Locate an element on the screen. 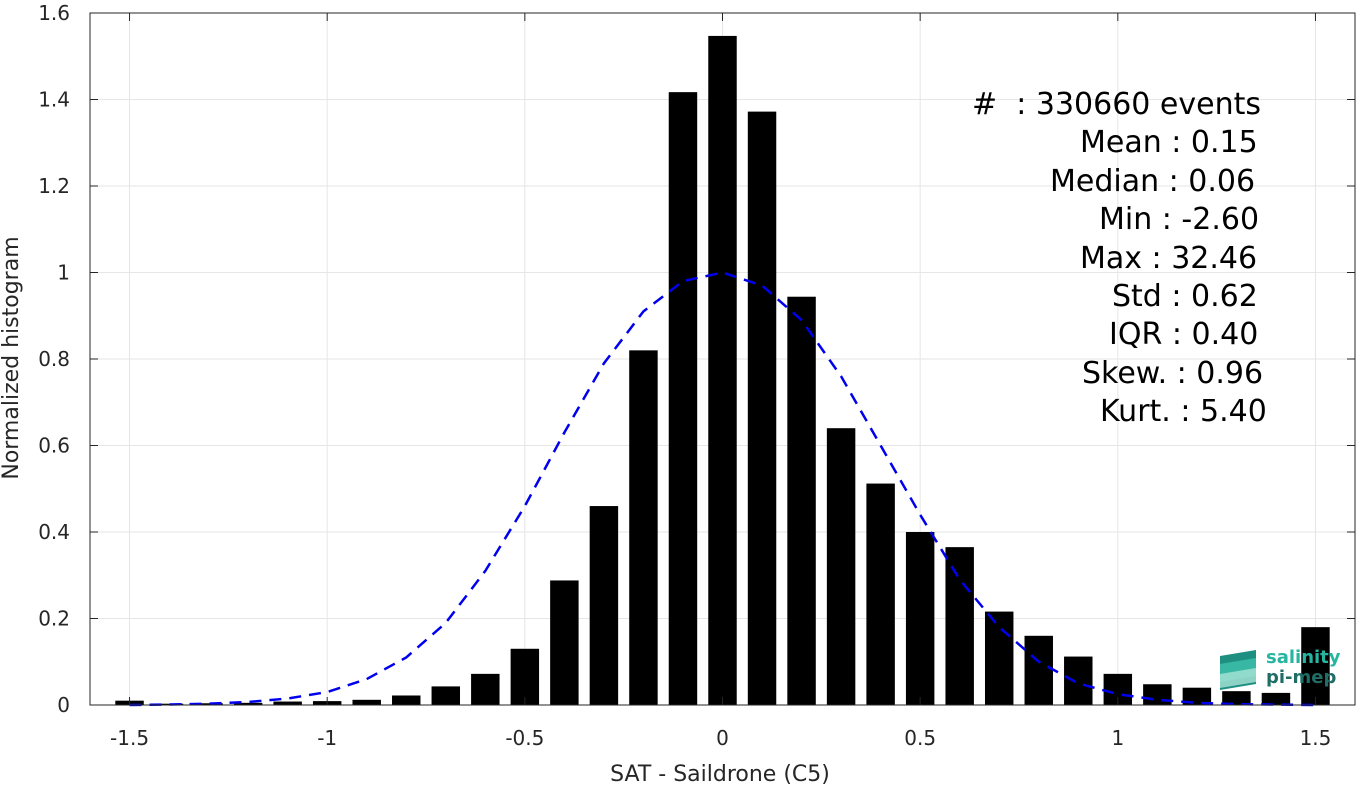 This screenshot has width=1367, height=785. y-tick-label: 1.2 is located at coordinates (54, 186).